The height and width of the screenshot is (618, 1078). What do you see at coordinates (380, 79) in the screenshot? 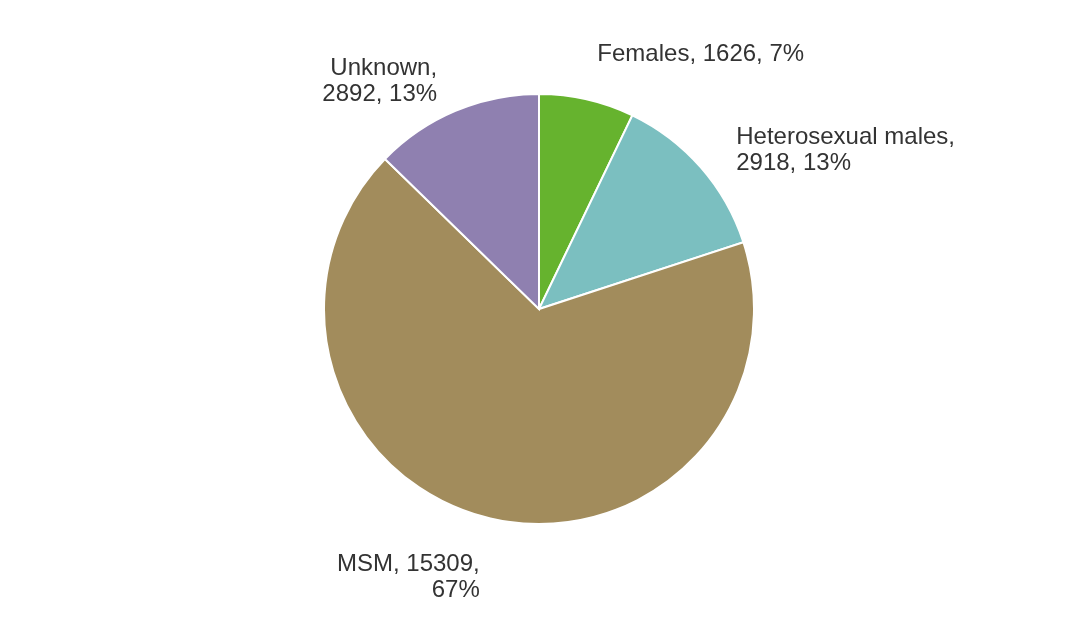
I see `slice-label: Unknown, 2892, 13%` at bounding box center [380, 79].